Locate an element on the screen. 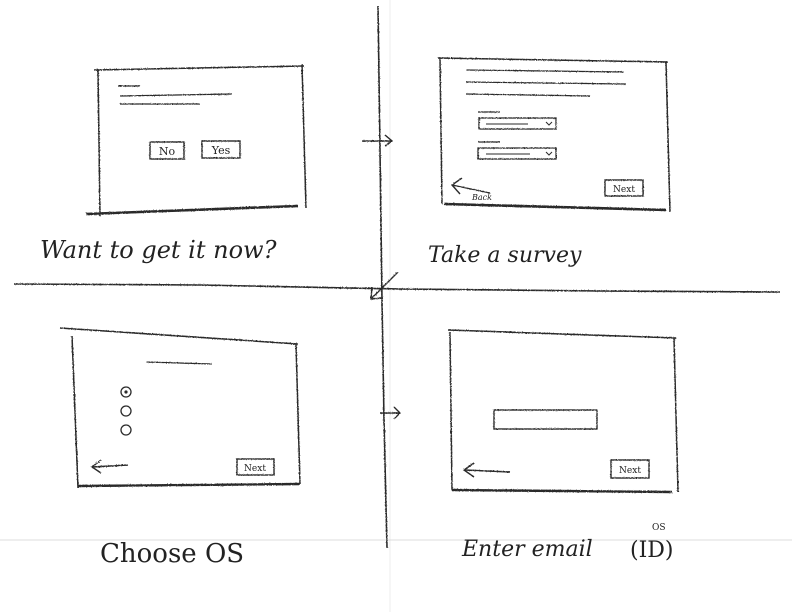 This screenshot has width=792, height=612. back-button-label: Back is located at coordinates (481, 197).